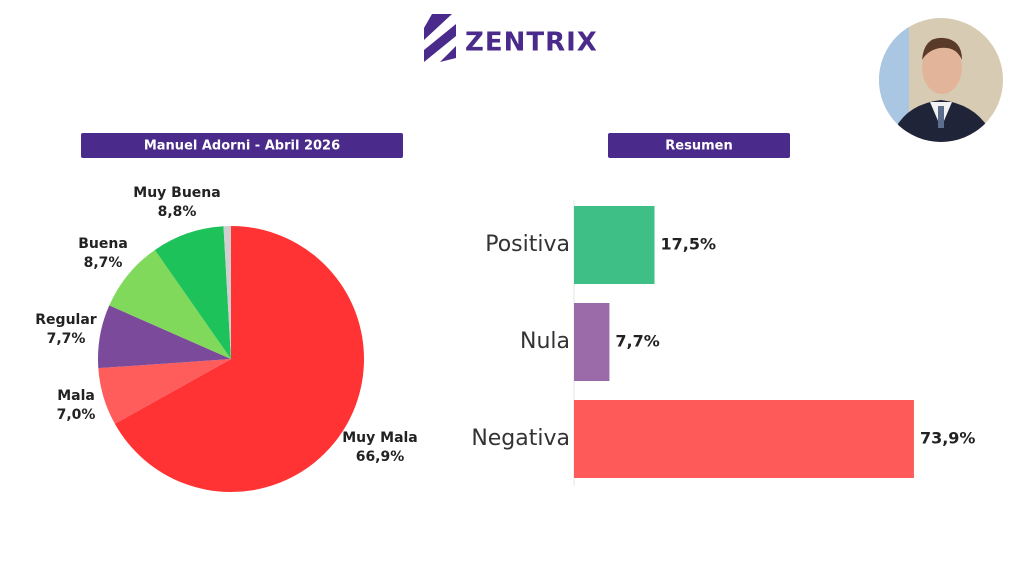  What do you see at coordinates (531, 43) in the screenshot?
I see `logo-text: ZENTRIX` at bounding box center [531, 43].